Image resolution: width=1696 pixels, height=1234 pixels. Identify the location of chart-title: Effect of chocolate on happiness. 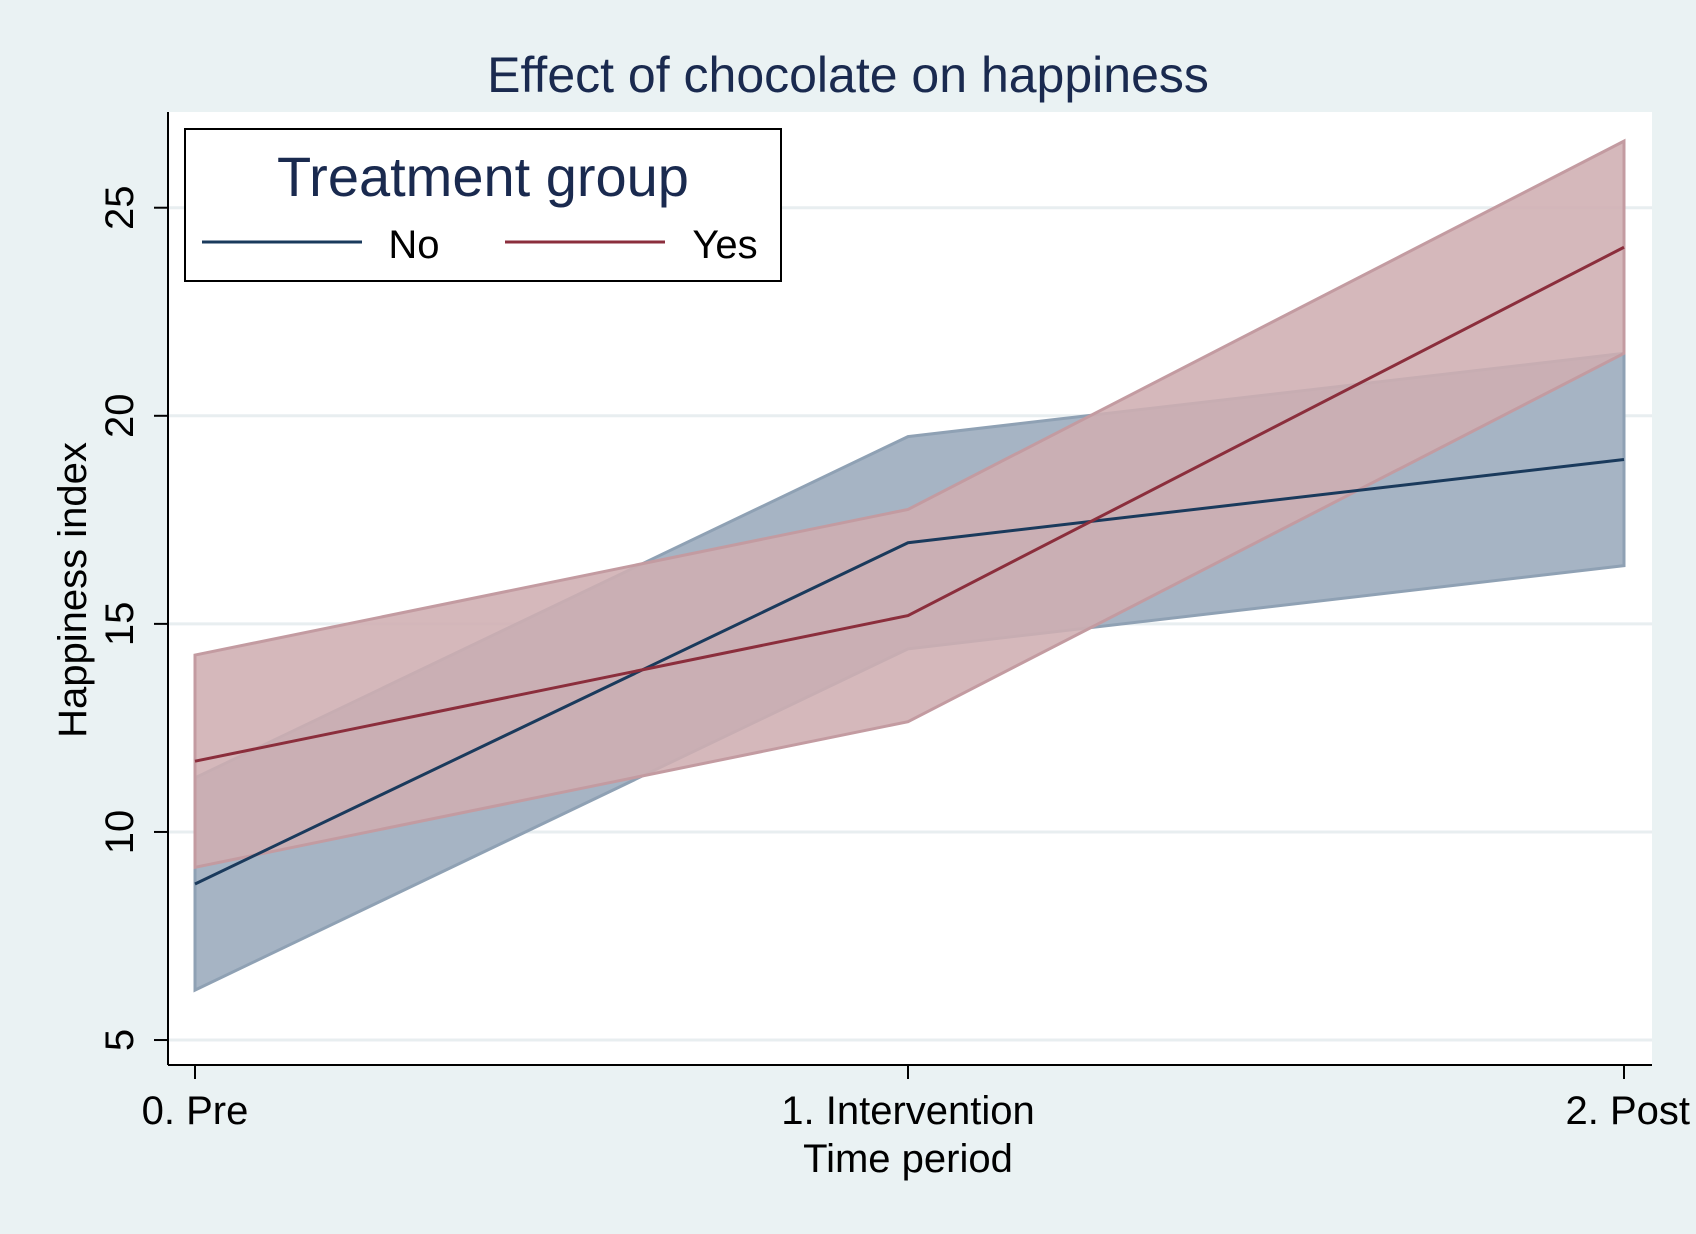
(848, 75).